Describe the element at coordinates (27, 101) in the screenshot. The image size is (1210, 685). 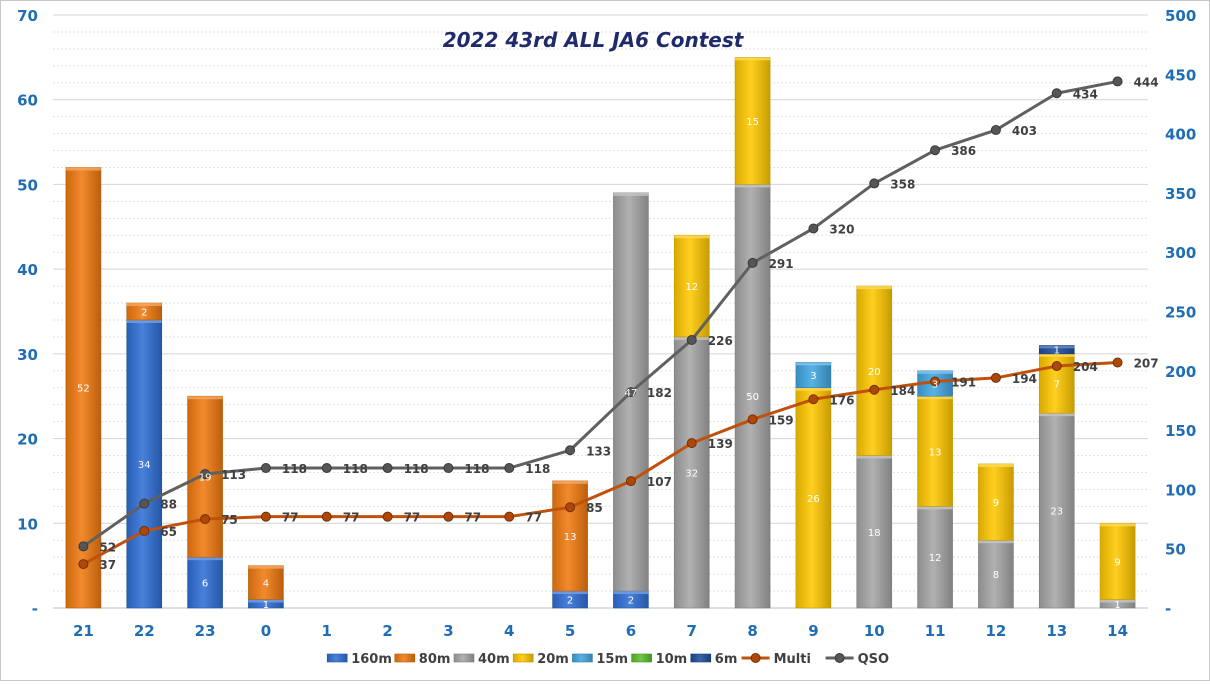
I see `y-left-tick-label: 60` at that location.